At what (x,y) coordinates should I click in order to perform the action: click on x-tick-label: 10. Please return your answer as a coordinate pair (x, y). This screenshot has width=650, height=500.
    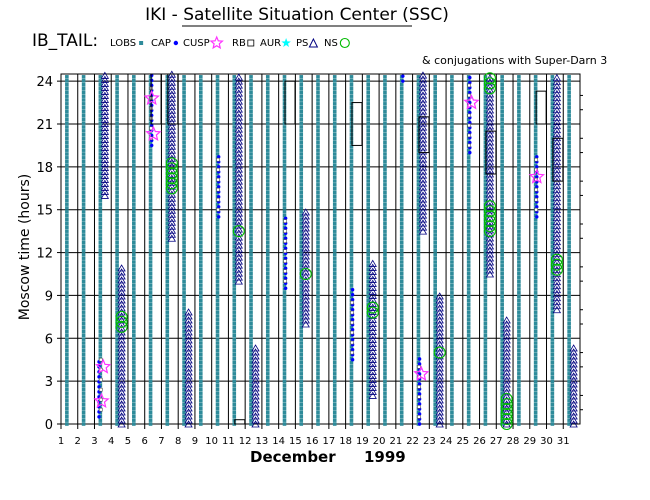
    Looking at the image, I should click on (211, 441).